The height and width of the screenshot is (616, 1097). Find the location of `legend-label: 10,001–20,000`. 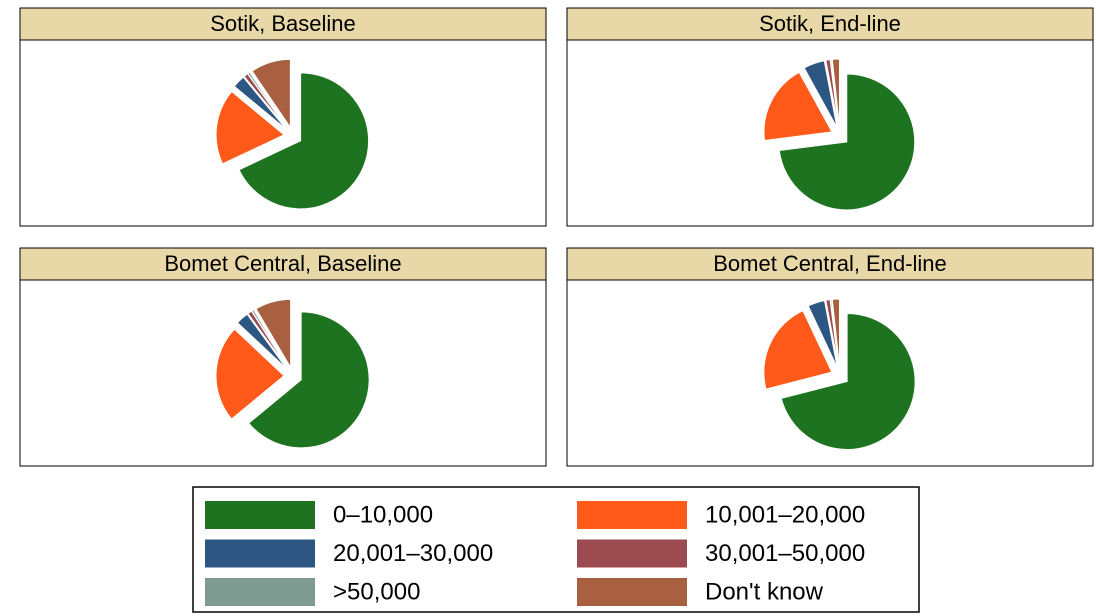

legend-label: 10,001–20,000 is located at coordinates (785, 514).